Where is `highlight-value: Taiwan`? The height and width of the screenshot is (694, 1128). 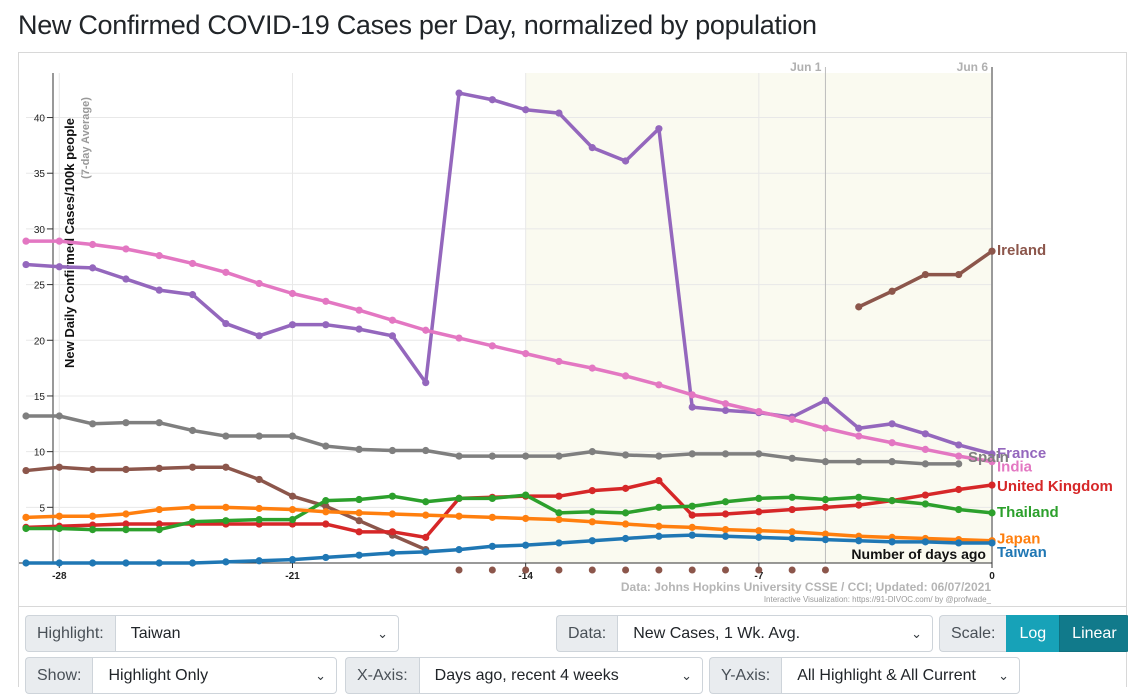 highlight-value: Taiwan is located at coordinates (155, 633).